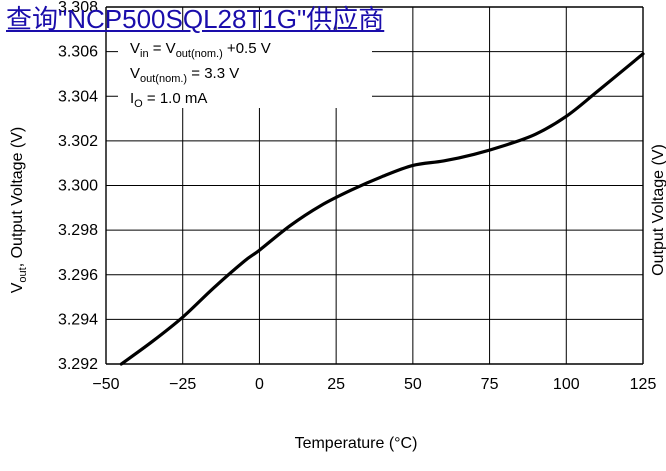 Image resolution: width=666 pixels, height=471 pixels. I want to click on x-tick-label: 0, so click(259, 384).